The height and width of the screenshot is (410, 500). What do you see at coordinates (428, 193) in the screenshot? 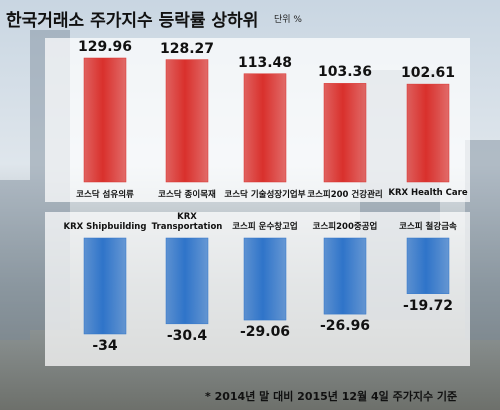
I see `category-label: KRX Health Care` at bounding box center [428, 193].